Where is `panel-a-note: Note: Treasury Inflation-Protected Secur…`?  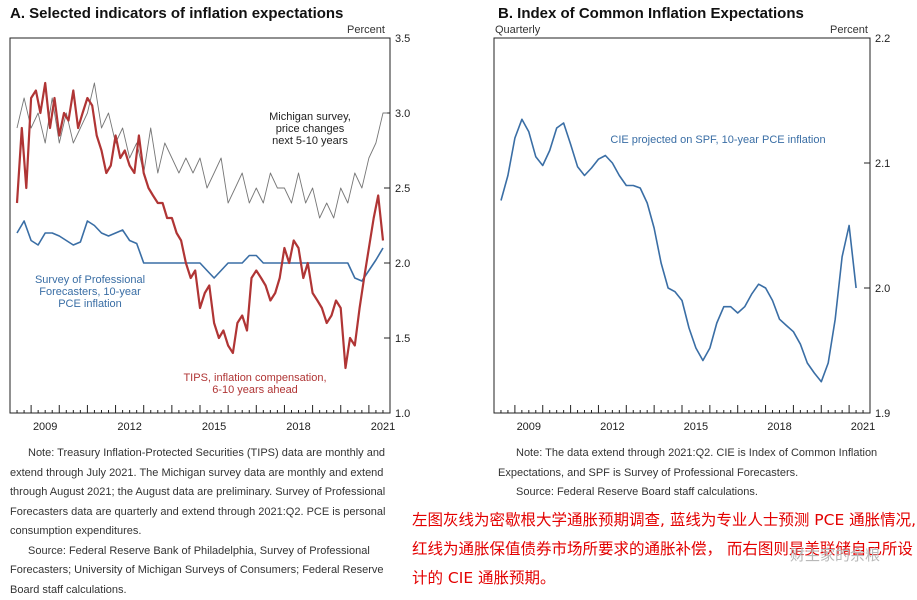 panel-a-note: Note: Treasury Inflation-Protected Secur… is located at coordinates (198, 492).